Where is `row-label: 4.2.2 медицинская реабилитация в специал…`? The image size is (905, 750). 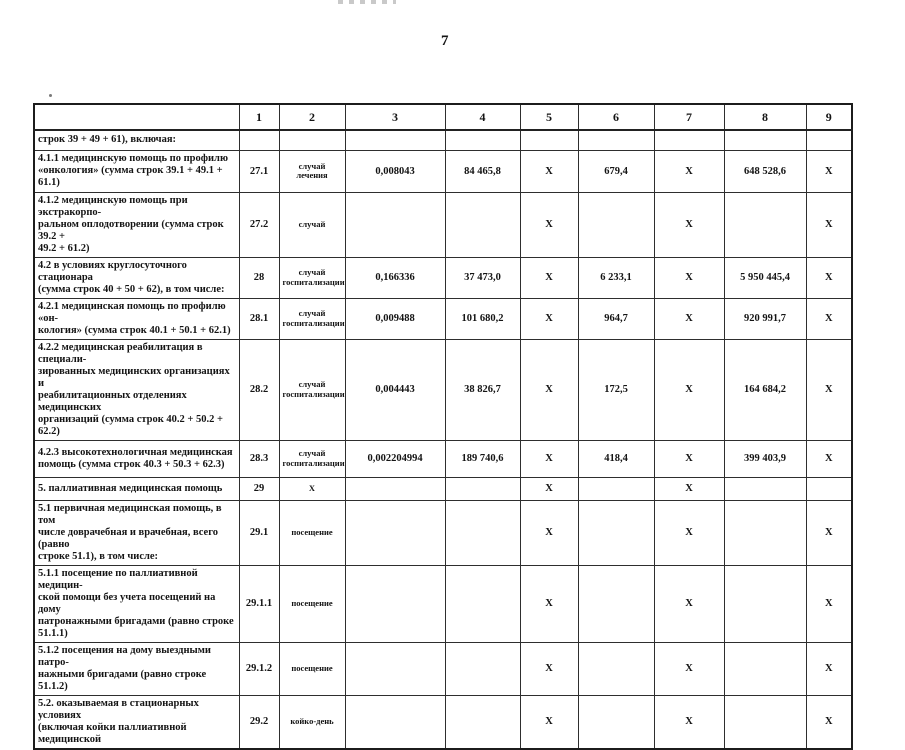 row-label: 4.2.2 медицинская реабилитация в специал… is located at coordinates (136, 389).